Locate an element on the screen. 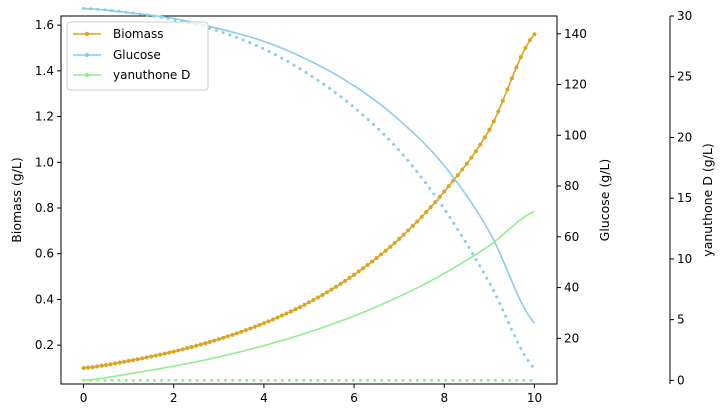 The height and width of the screenshot is (418, 725). glucose-tick-label: 20 is located at coordinates (571, 338).